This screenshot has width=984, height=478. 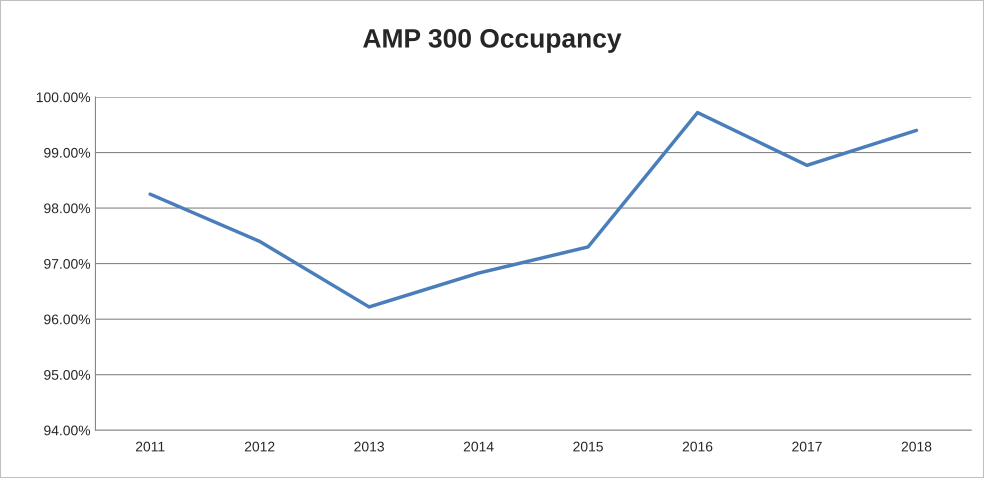 What do you see at coordinates (259, 447) in the screenshot?
I see `x-tick-label: 2012` at bounding box center [259, 447].